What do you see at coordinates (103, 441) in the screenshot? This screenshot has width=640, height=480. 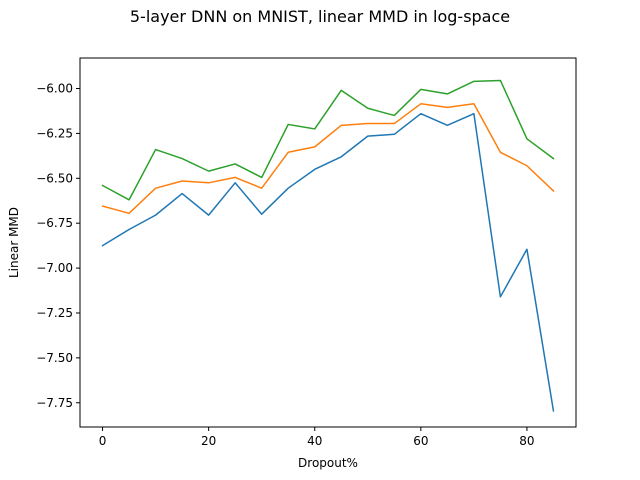 I see `x-tick-label: 0` at bounding box center [103, 441].